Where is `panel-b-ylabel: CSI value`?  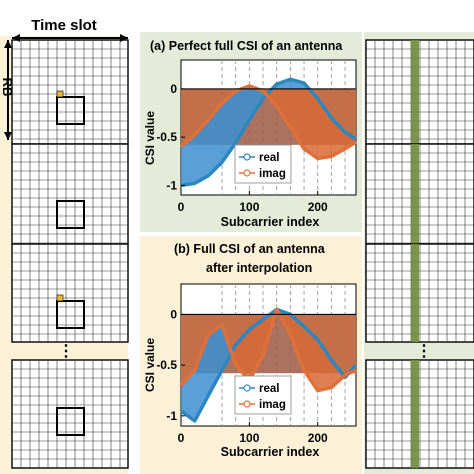
panel-b-ylabel: CSI value is located at coordinates (150, 365).